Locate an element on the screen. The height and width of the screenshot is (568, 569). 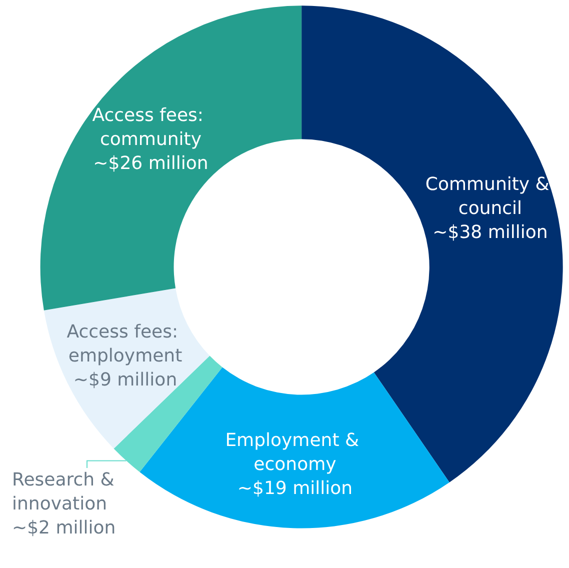
slice-label: Research & innovation is located at coordinates (66, 492).